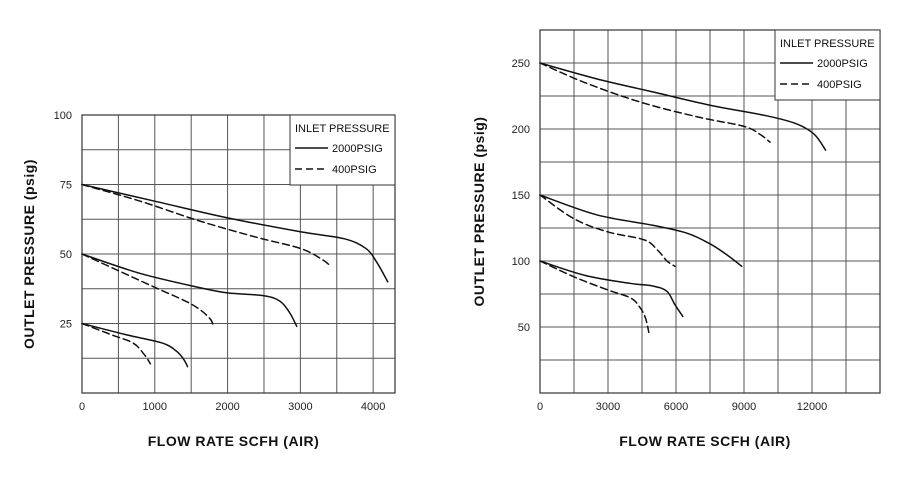 Image resolution: width=900 pixels, height=480 pixels. Describe the element at coordinates (521, 196) in the screenshot. I see `y-tick-label: 150` at that location.